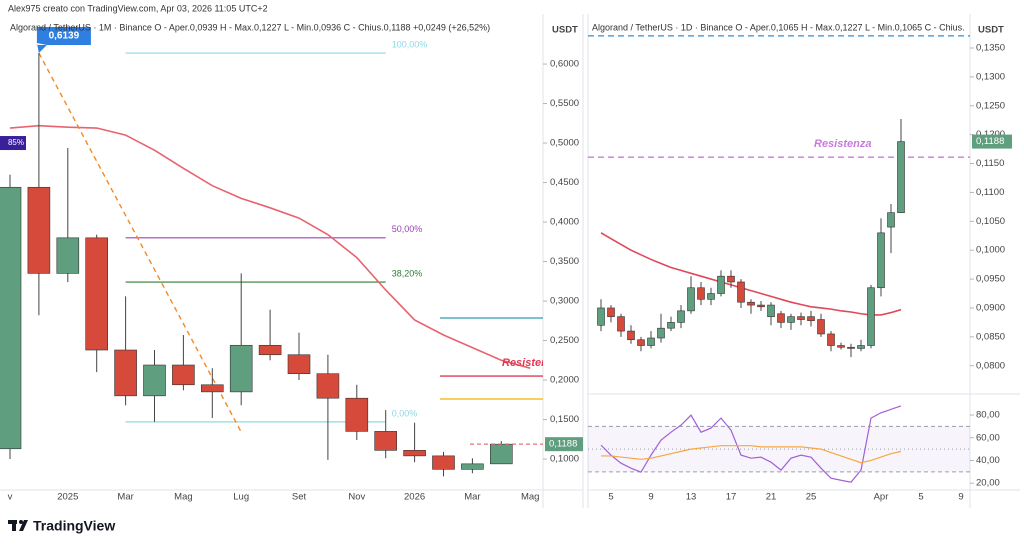 Image resolution: width=1024 pixels, height=547 pixels. What do you see at coordinates (16, 142) in the screenshot?
I see `badge-label: 85%` at bounding box center [16, 142].